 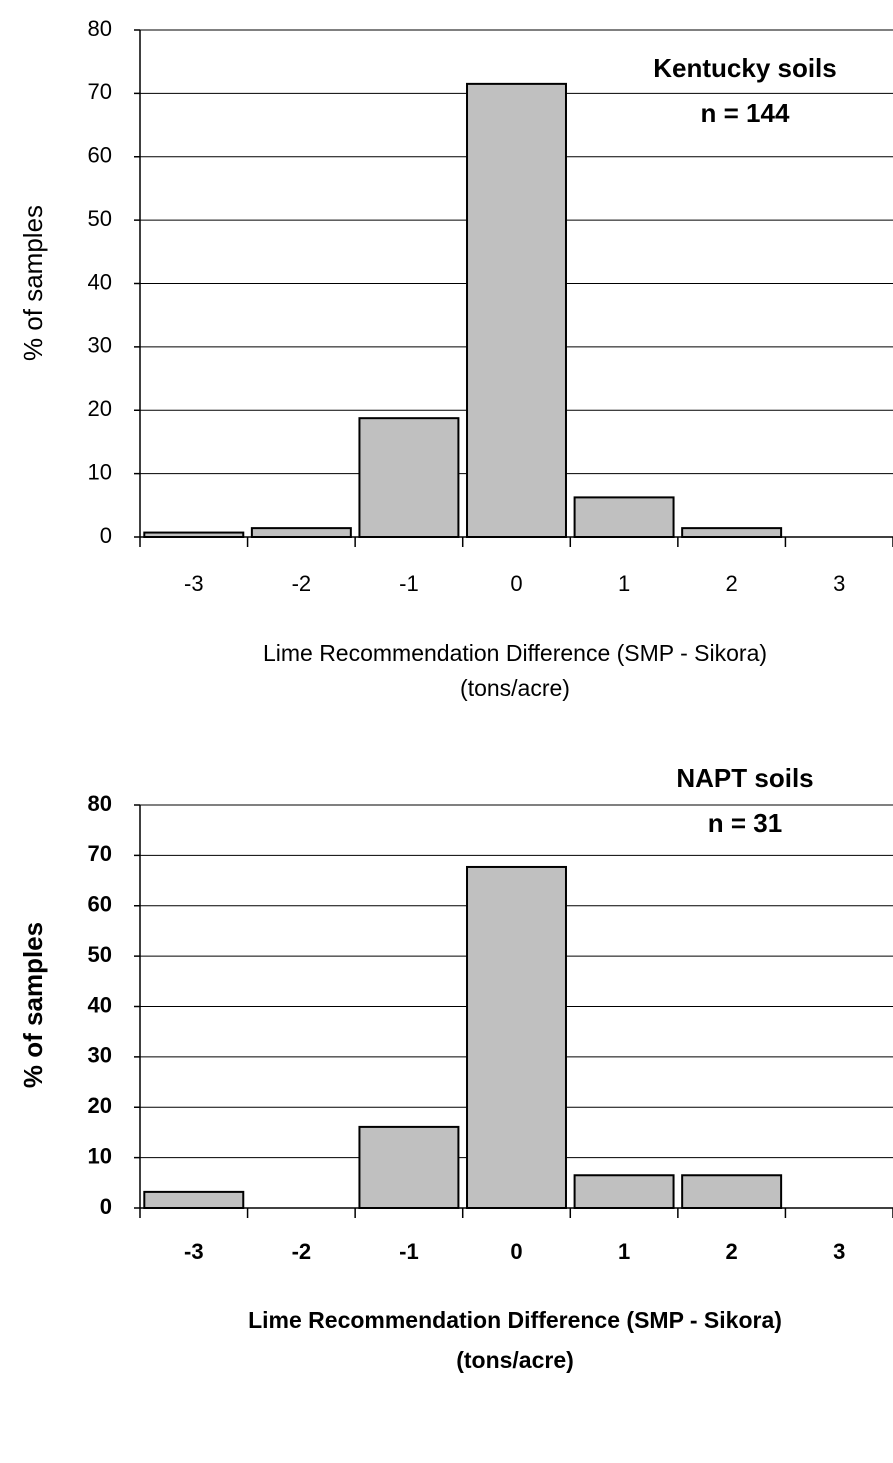 I want to click on annotation: n = 144, so click(x=745, y=113).